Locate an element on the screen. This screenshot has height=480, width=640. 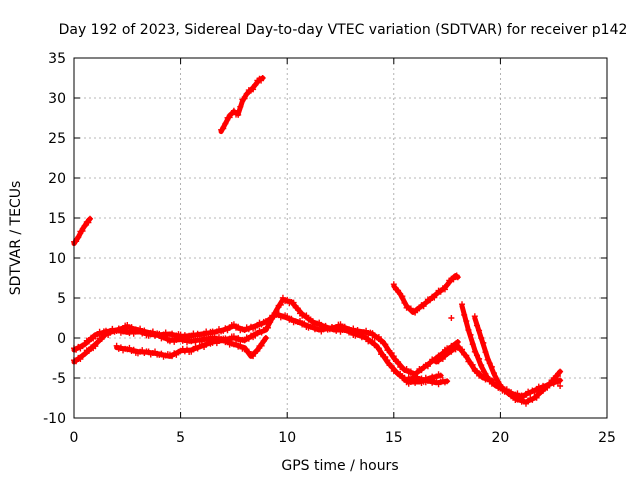
series-track-h is located at coordinates (517, 360).